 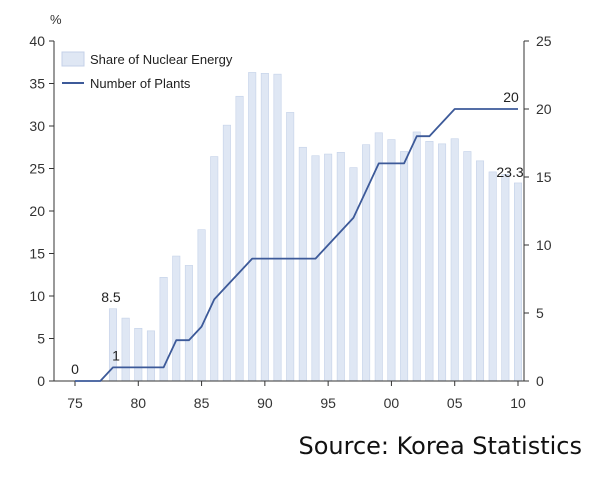 What do you see at coordinates (37, 169) in the screenshot?
I see `left-tick-label: 25` at bounding box center [37, 169].